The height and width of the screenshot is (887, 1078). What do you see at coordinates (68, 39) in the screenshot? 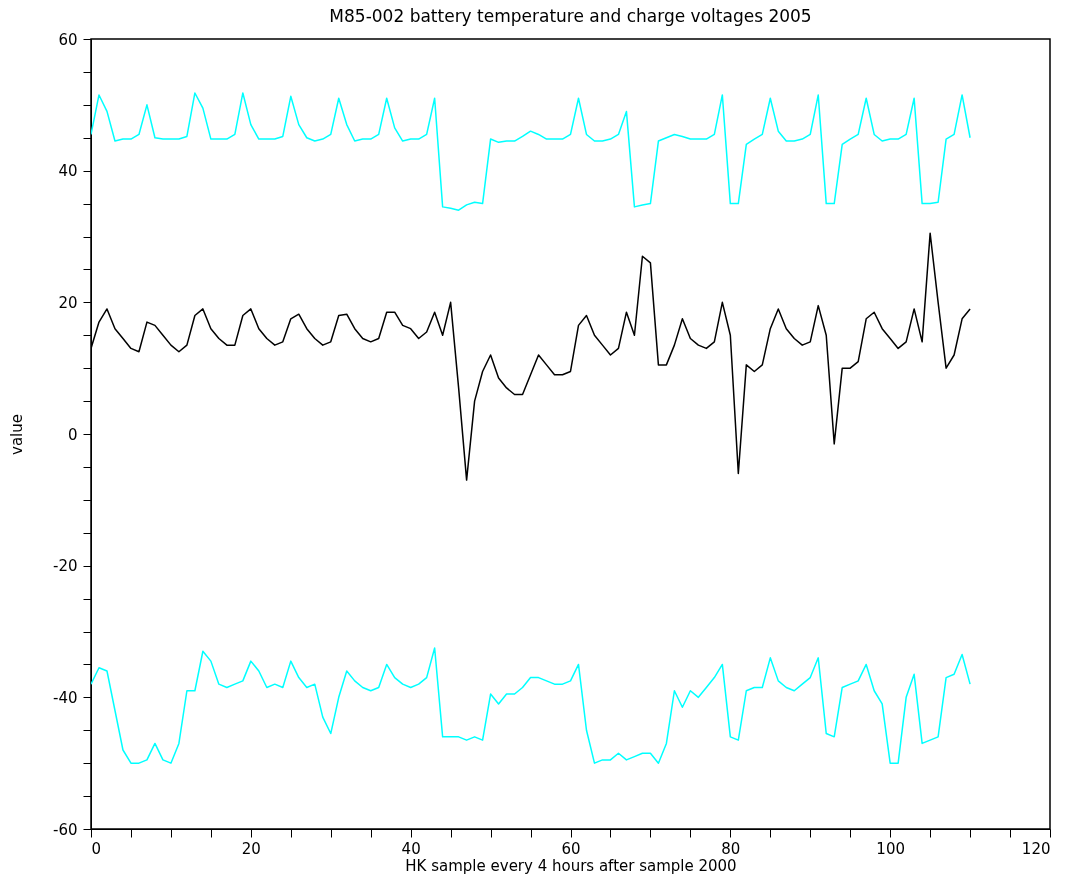
I see `y-tick-label: 60` at bounding box center [68, 39].